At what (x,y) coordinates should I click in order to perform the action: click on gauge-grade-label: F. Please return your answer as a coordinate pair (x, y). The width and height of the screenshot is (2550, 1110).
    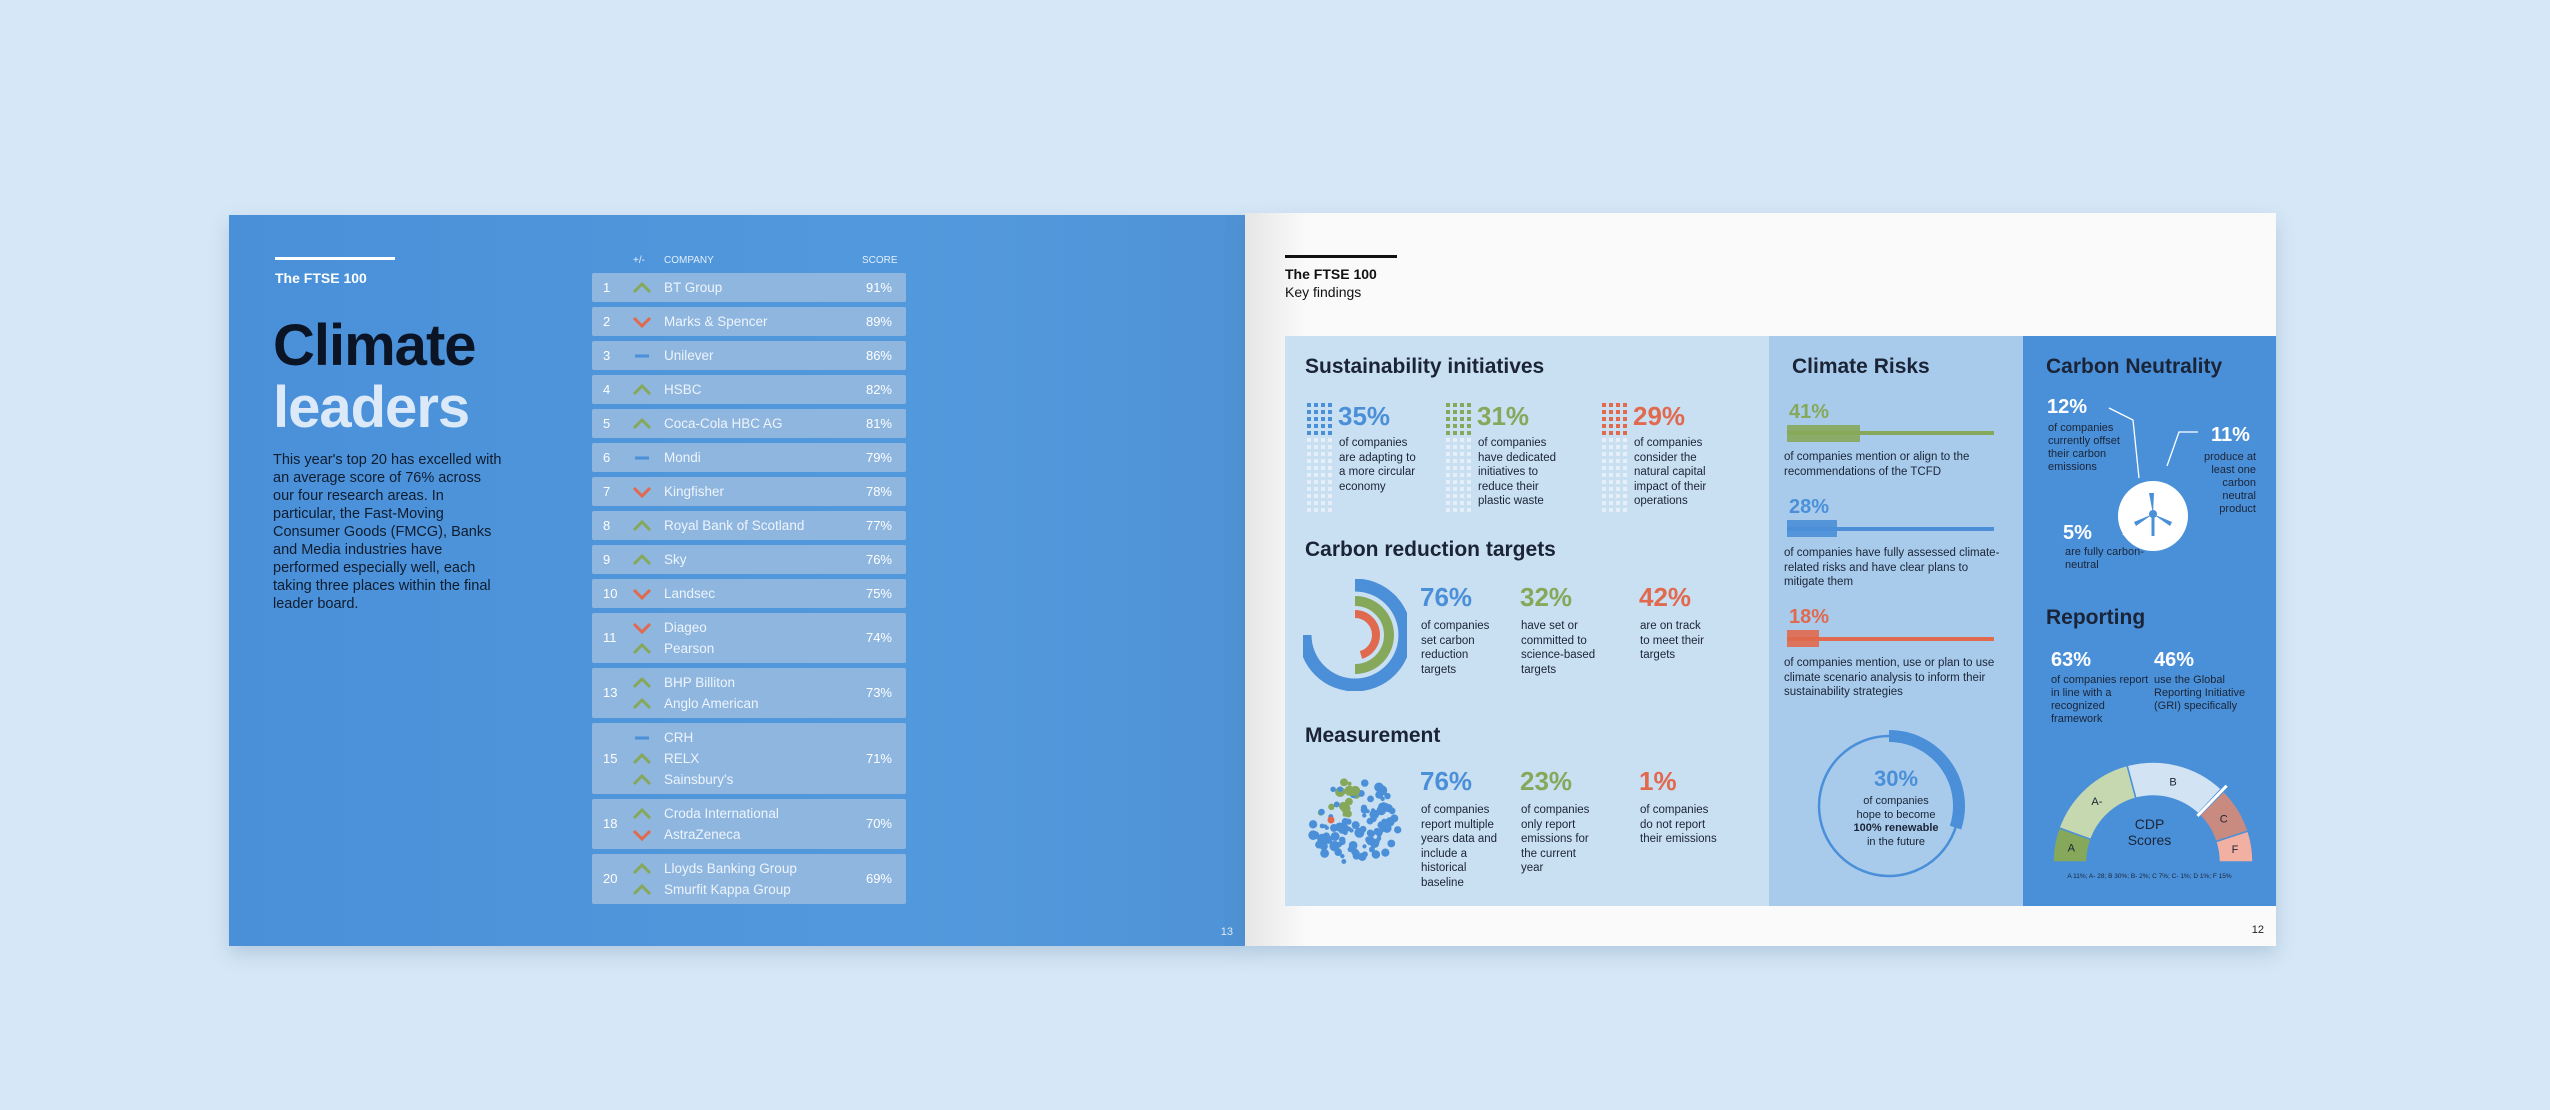
    Looking at the image, I should click on (2235, 850).